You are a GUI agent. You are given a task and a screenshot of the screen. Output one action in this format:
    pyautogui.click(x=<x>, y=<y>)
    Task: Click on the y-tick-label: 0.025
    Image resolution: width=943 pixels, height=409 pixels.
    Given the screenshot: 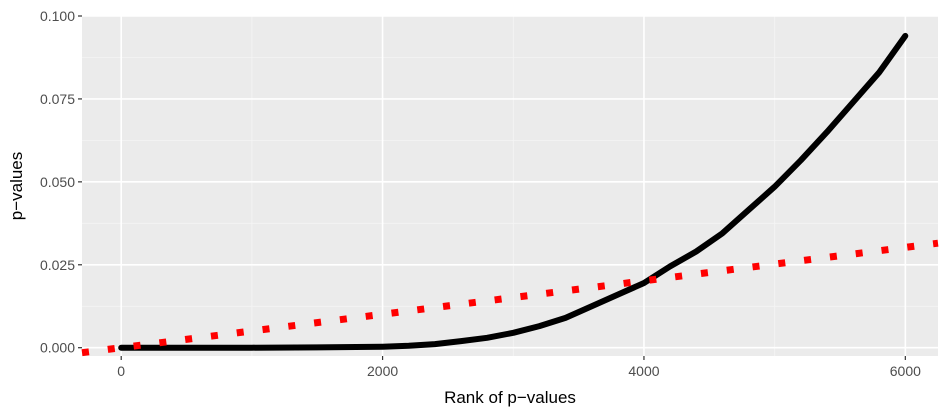 What is the action you would take?
    pyautogui.click(x=57, y=265)
    